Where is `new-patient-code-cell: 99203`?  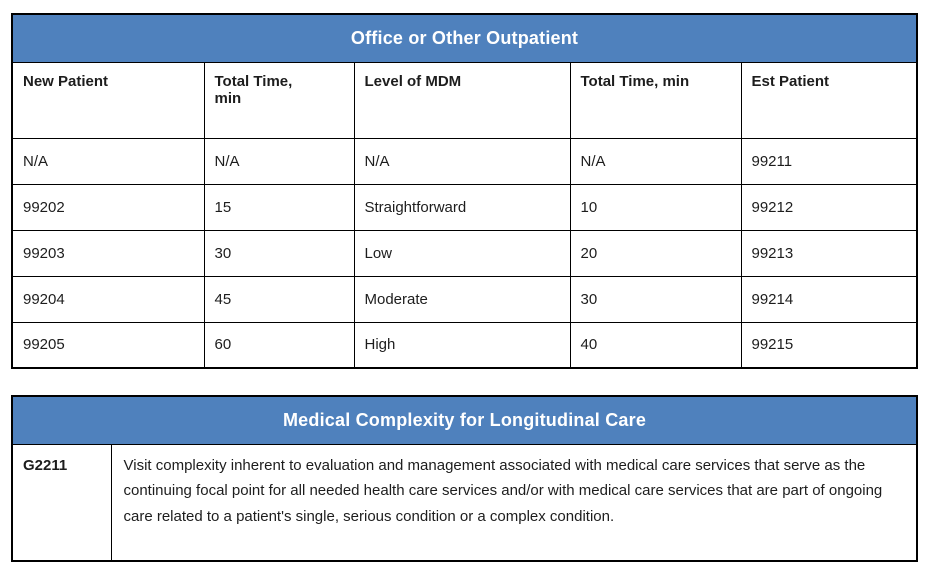
new-patient-code-cell: 99203 is located at coordinates (108, 253).